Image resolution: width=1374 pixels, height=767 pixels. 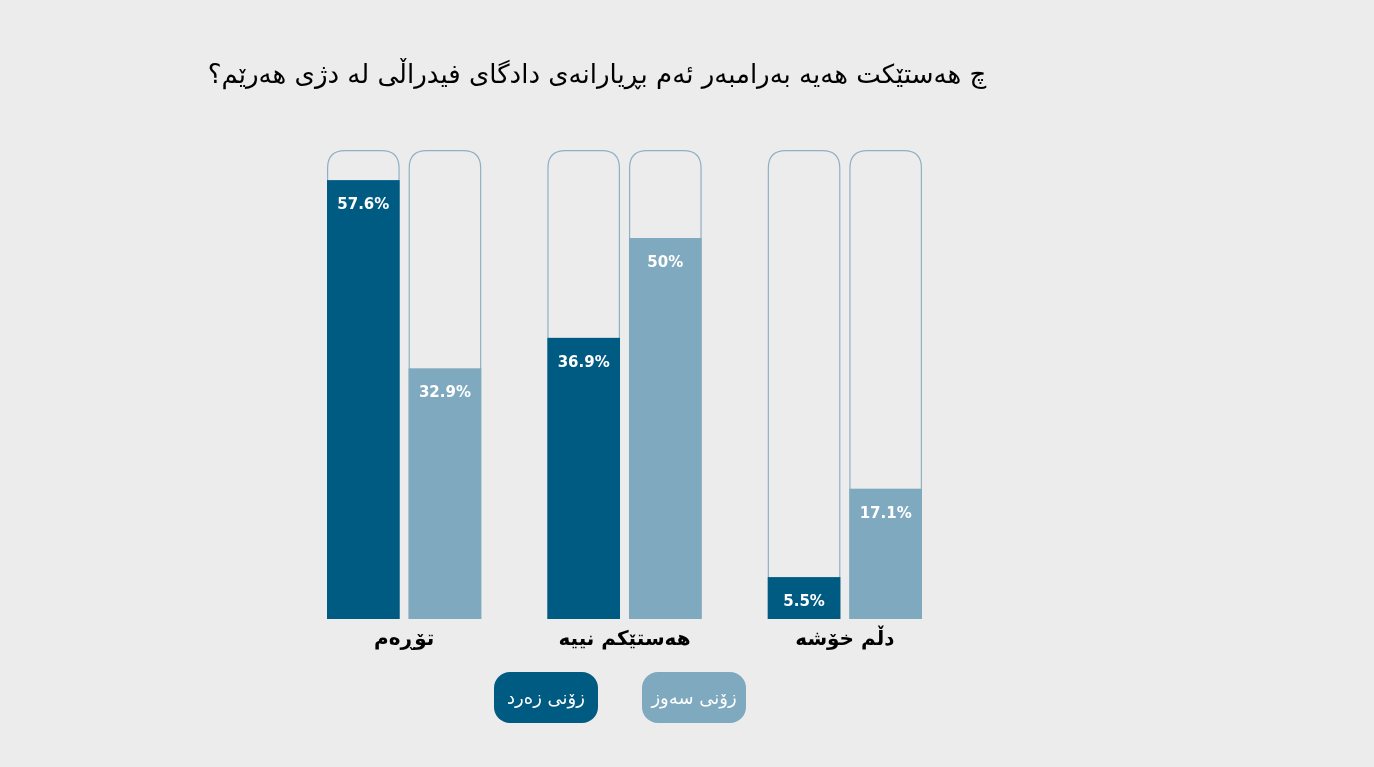 What do you see at coordinates (804, 601) in the screenshot?
I see `data-label: 5.5%` at bounding box center [804, 601].